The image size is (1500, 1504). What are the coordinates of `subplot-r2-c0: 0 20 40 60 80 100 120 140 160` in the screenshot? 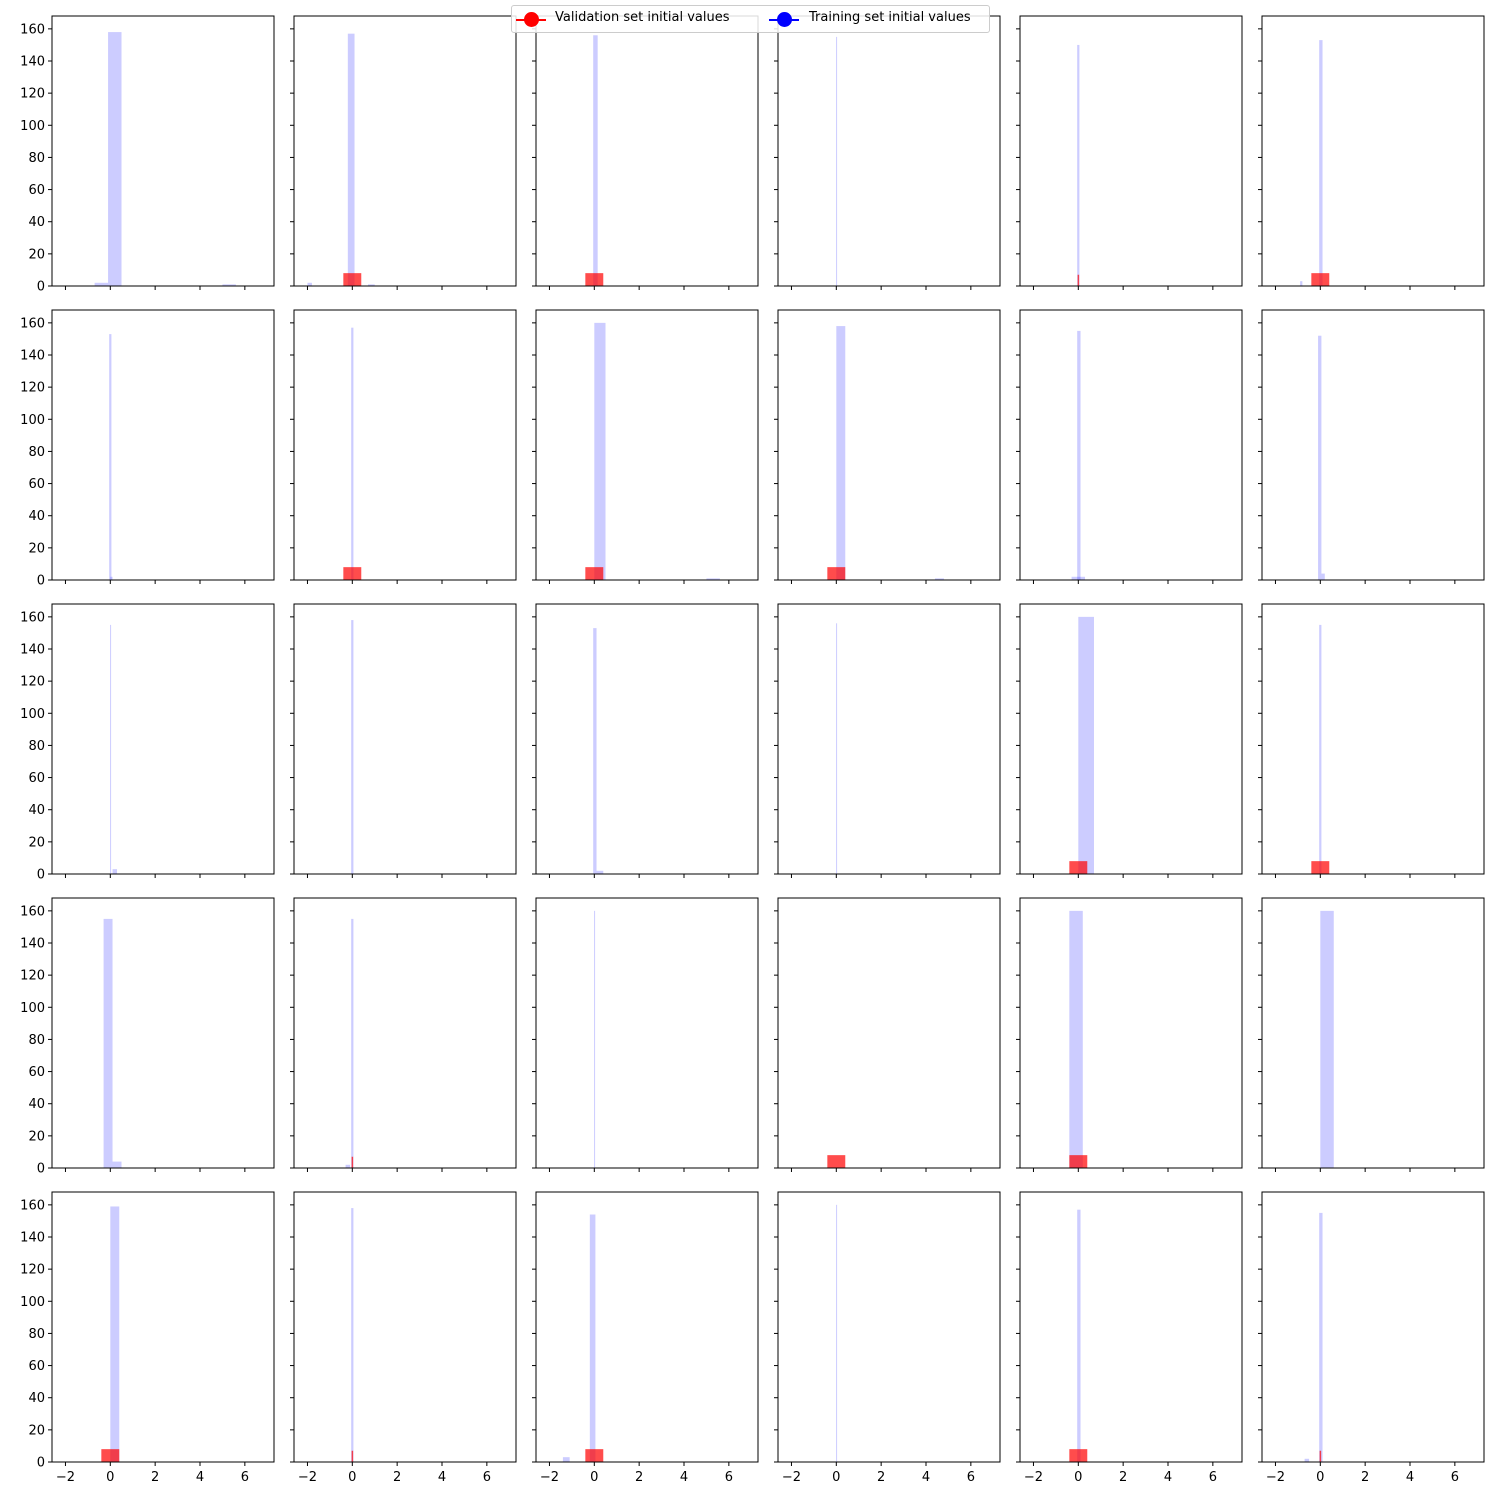 It's located at (147, 743).